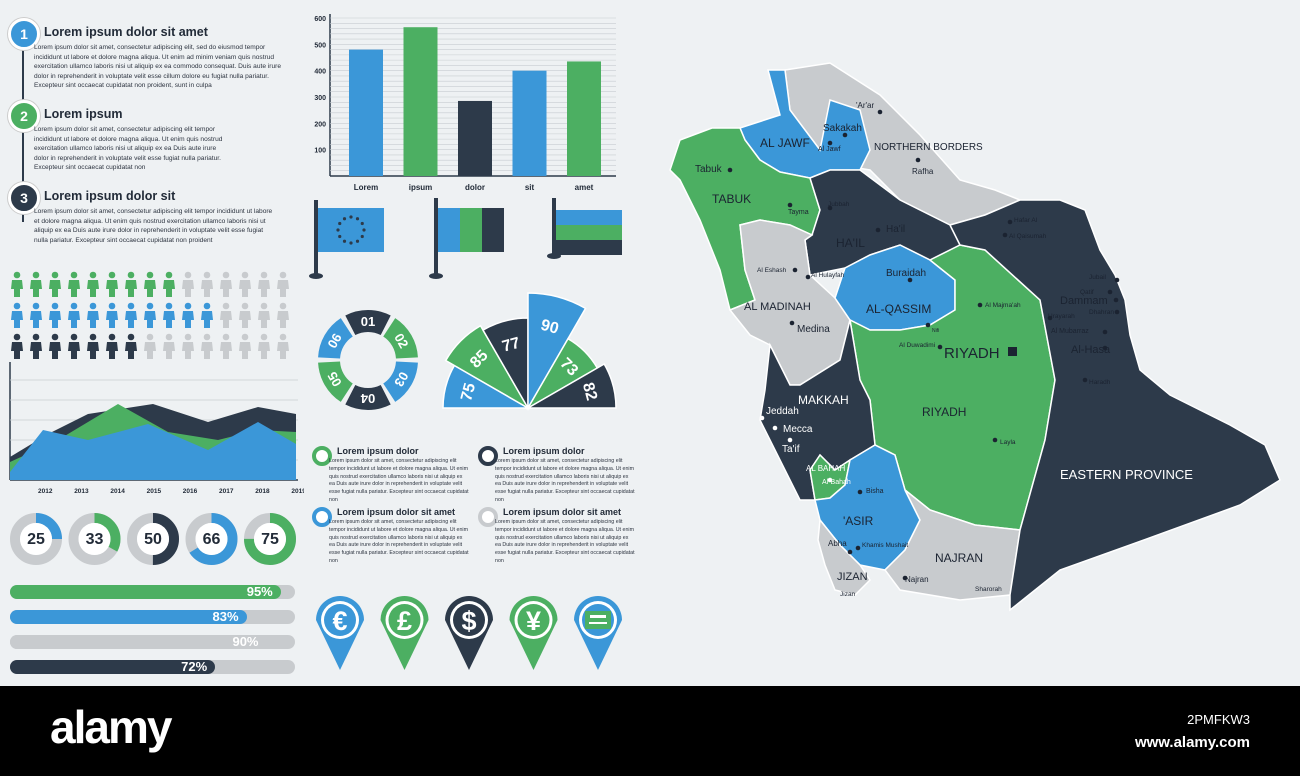 The height and width of the screenshot is (776, 1300). I want to click on capital-square-icon, so click(1012, 351).